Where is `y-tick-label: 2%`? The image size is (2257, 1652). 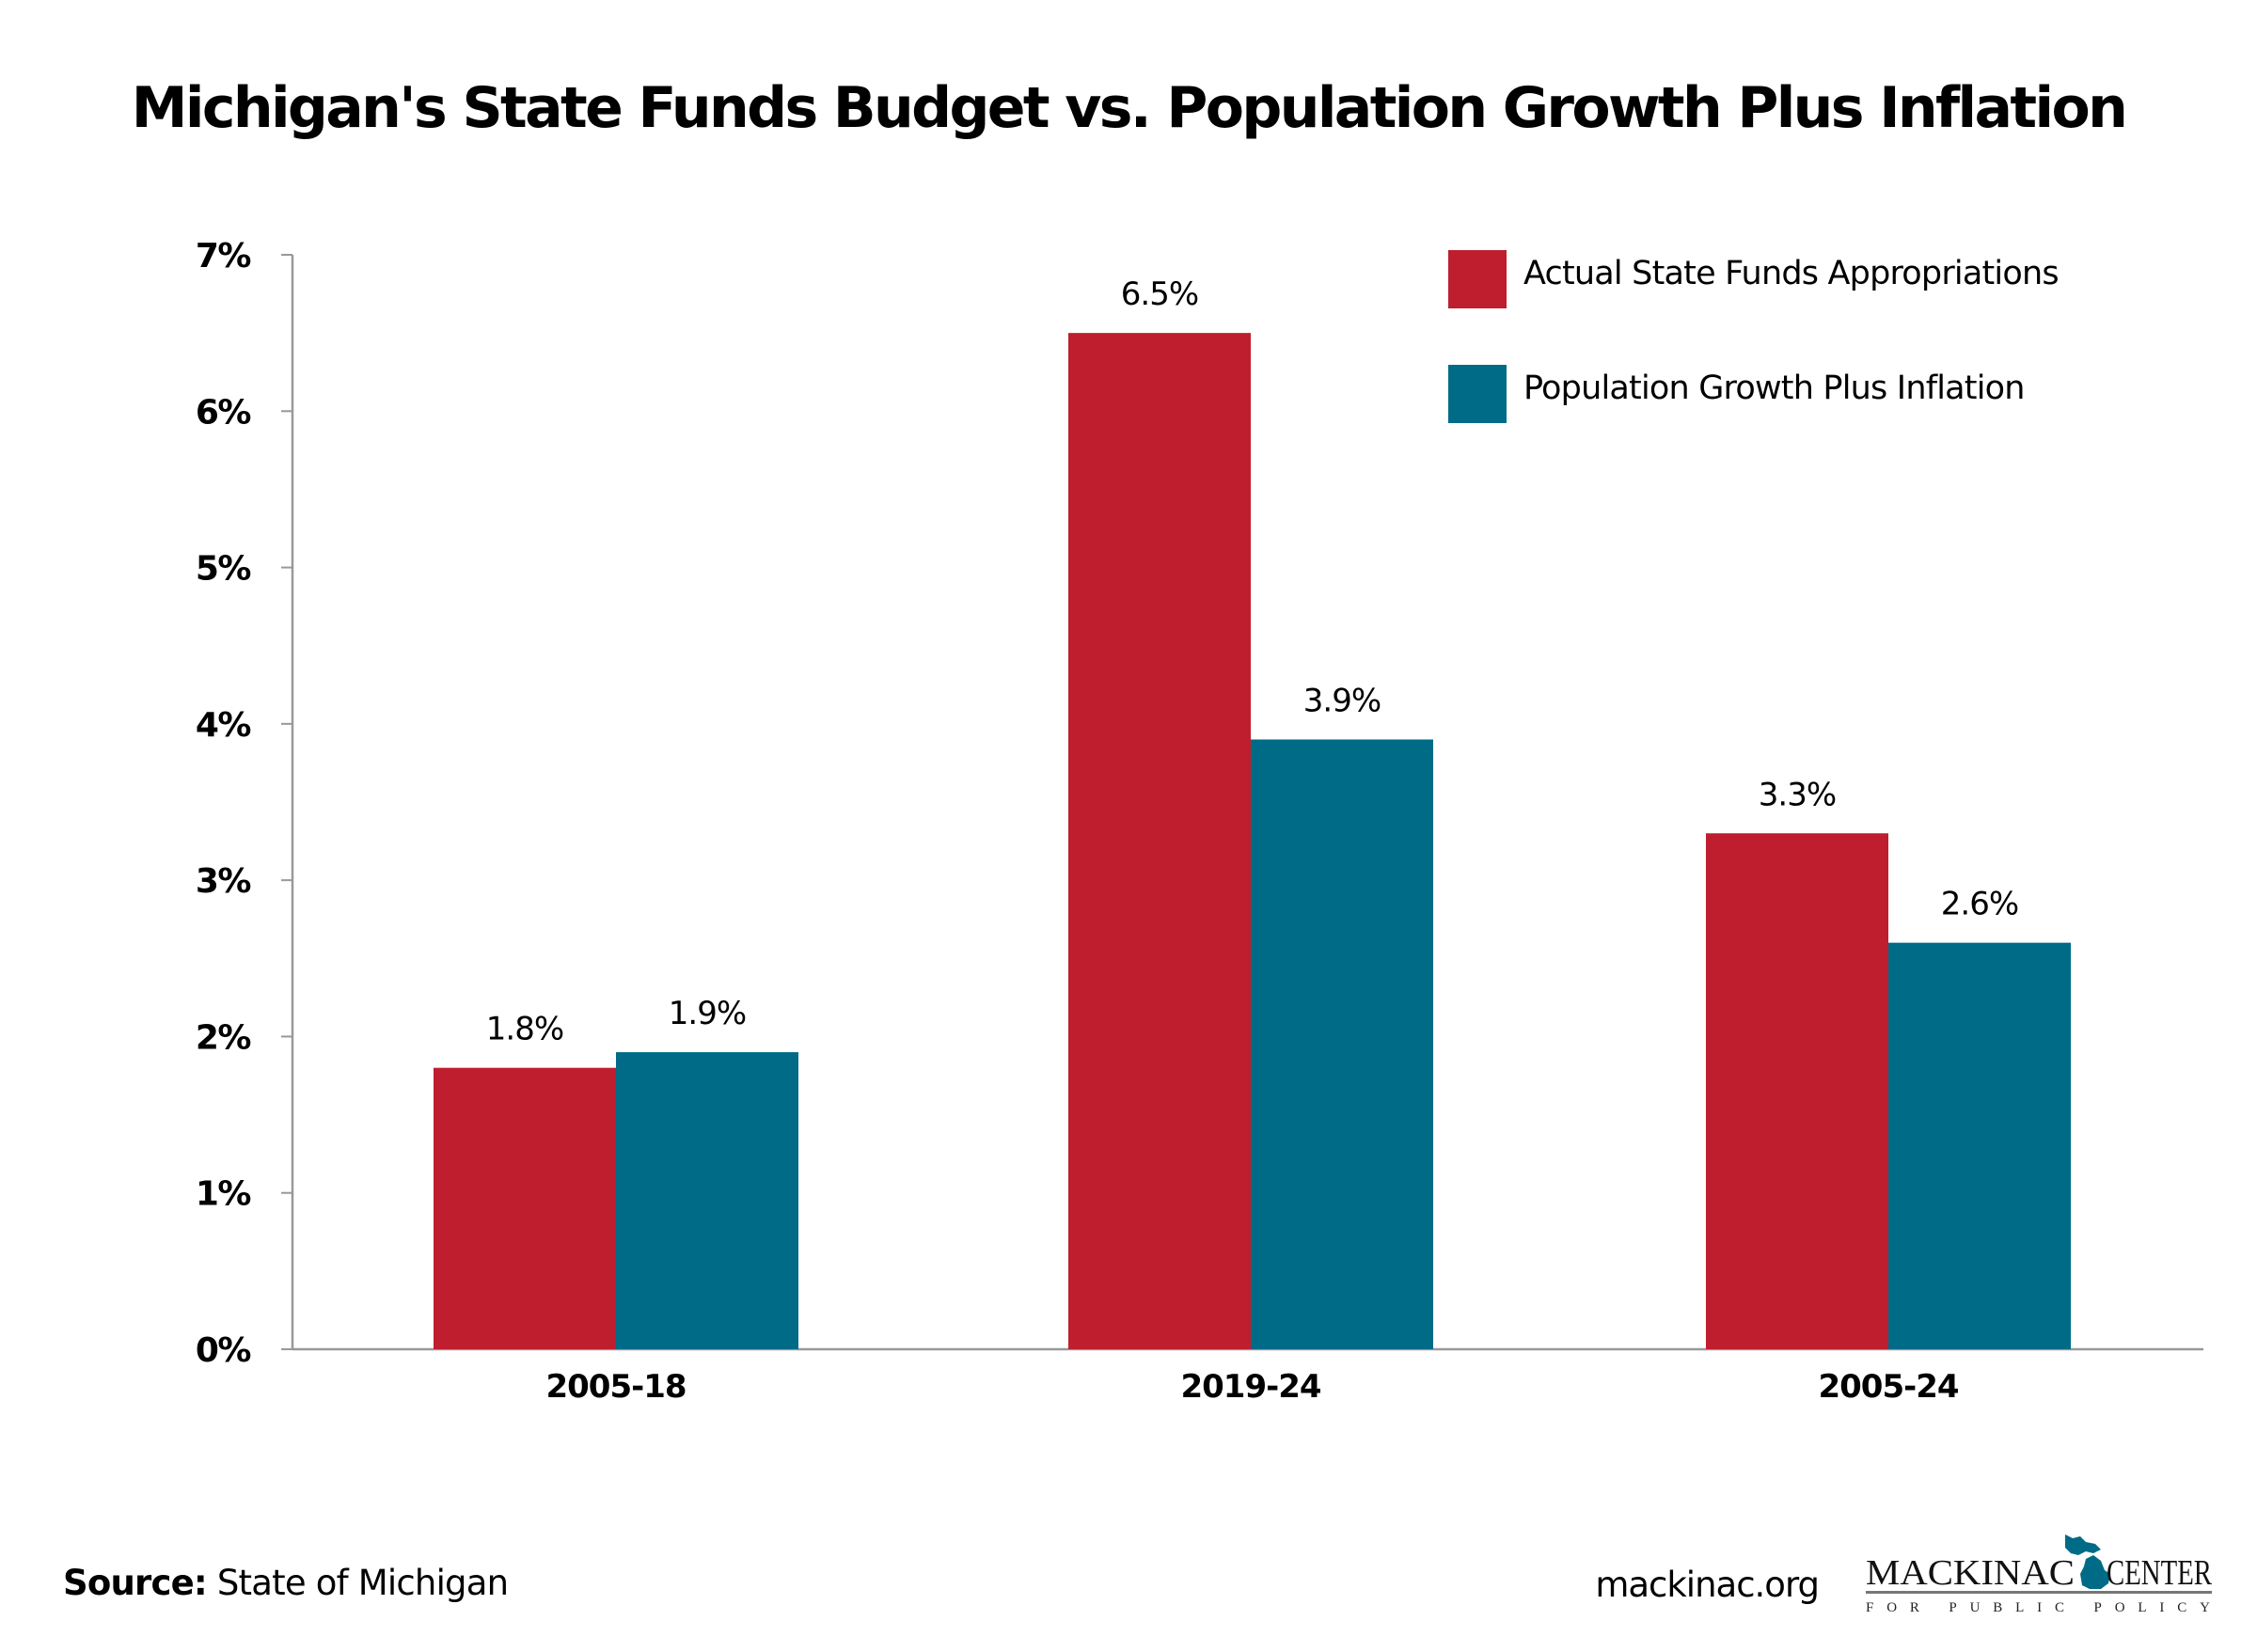 y-tick-label: 2% is located at coordinates (224, 1038).